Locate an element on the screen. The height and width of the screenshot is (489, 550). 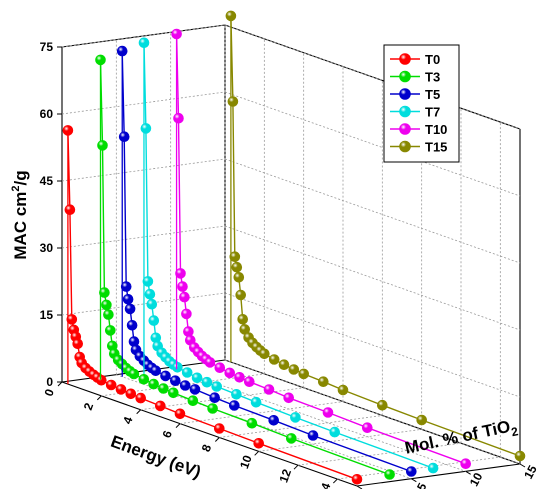
legend-box is located at coordinates (421, 103).